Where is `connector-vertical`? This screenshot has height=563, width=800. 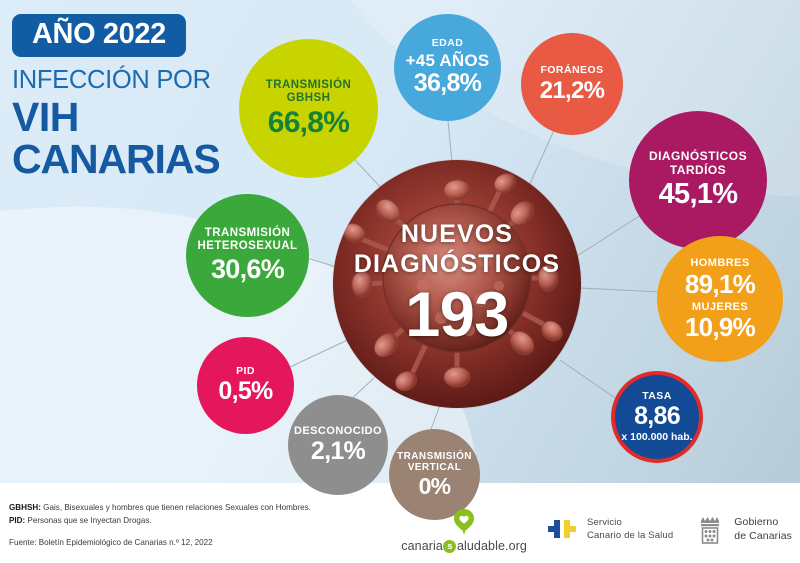 connector-vertical is located at coordinates (435, 418).